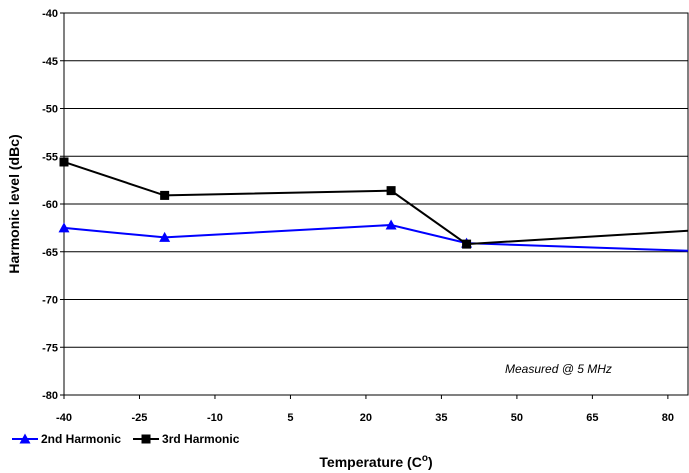 The image size is (689, 473). Describe the element at coordinates (441, 418) in the screenshot. I see `x-tick-label: 35` at that location.